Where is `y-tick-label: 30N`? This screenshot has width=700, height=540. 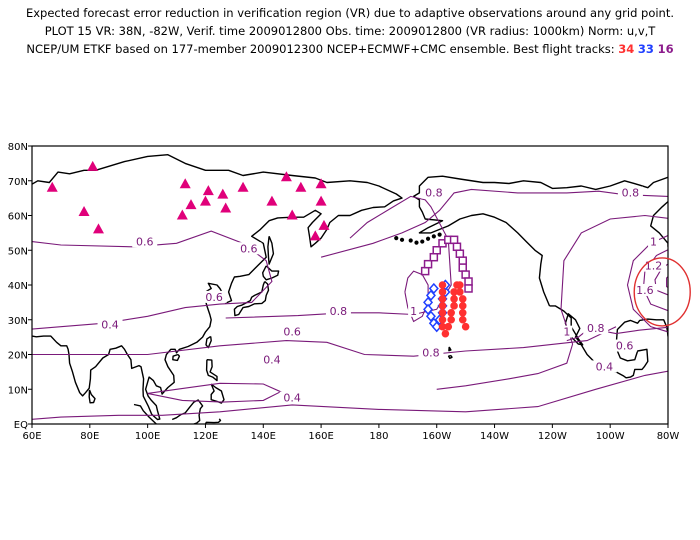
y-tick-label: 30N is located at coordinates (18, 321).